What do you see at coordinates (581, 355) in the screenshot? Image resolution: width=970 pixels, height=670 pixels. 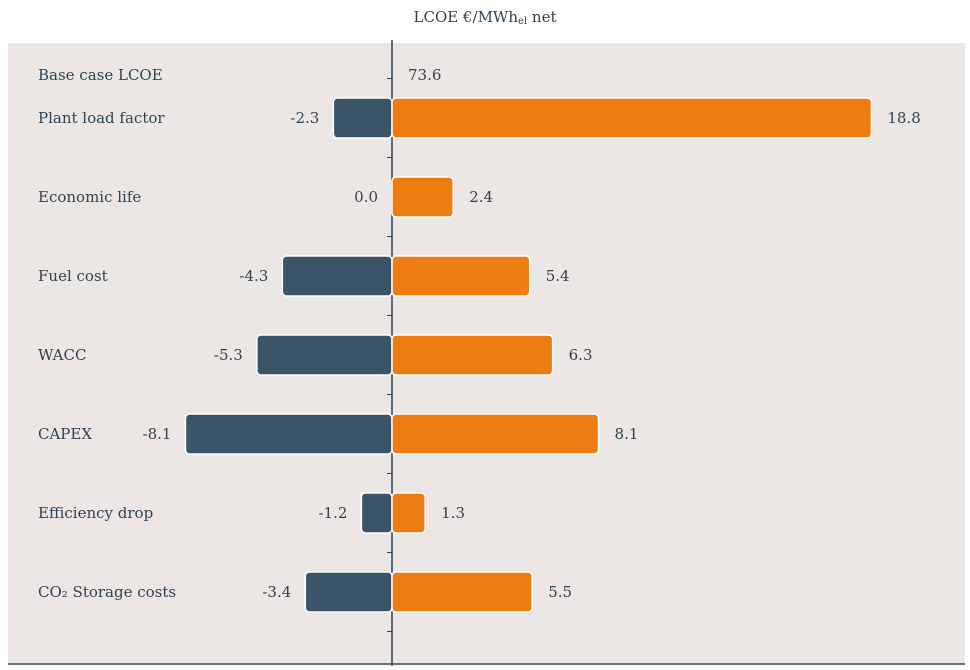 I see `bar-high-value-label: 6.3` at bounding box center [581, 355].